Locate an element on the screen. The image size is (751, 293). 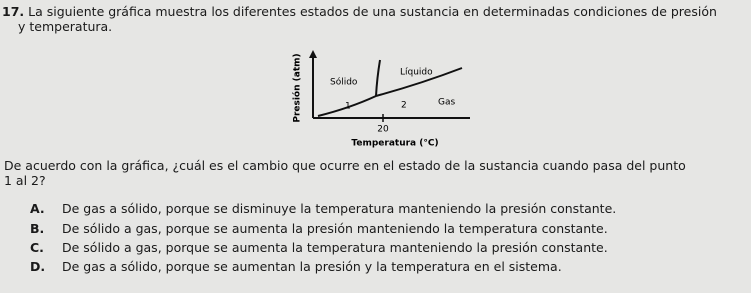
region-label: Gas is located at coordinates (446, 103).